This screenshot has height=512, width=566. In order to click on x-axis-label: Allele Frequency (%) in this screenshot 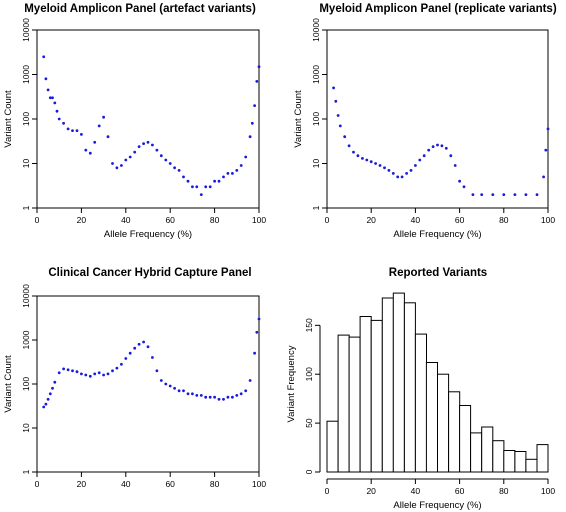, I will do `click(437, 505)`.